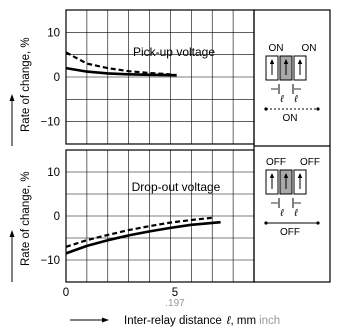 This screenshot has height=332, width=337. I want to click on on-label-left: ON, so click(276, 48).